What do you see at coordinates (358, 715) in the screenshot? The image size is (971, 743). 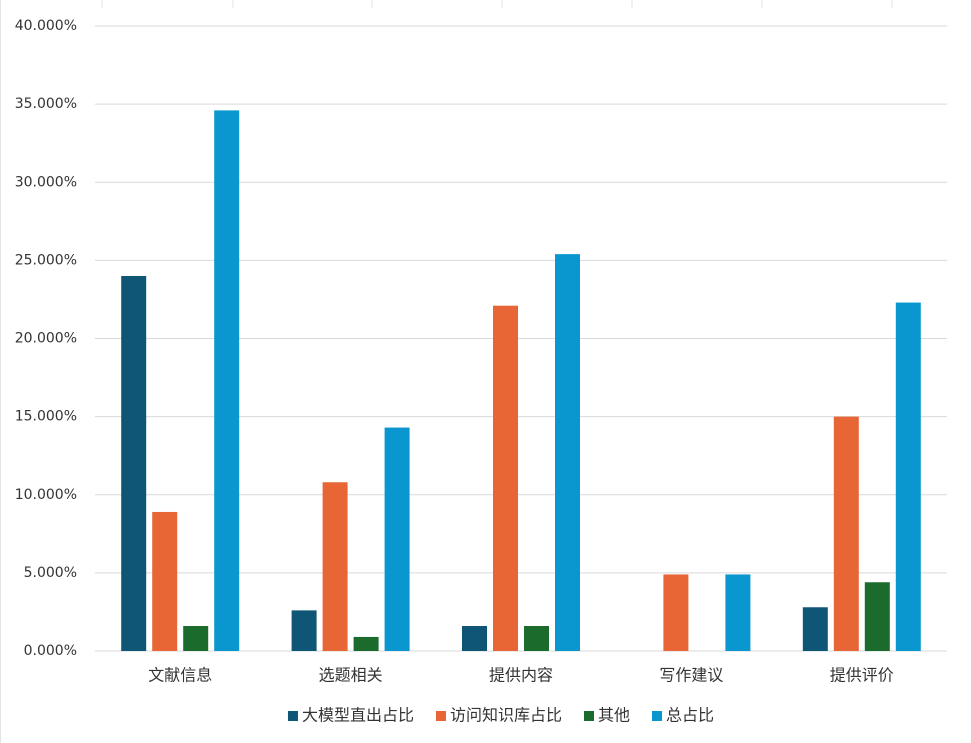 I see `legend-label: 大模型直出占比` at bounding box center [358, 715].